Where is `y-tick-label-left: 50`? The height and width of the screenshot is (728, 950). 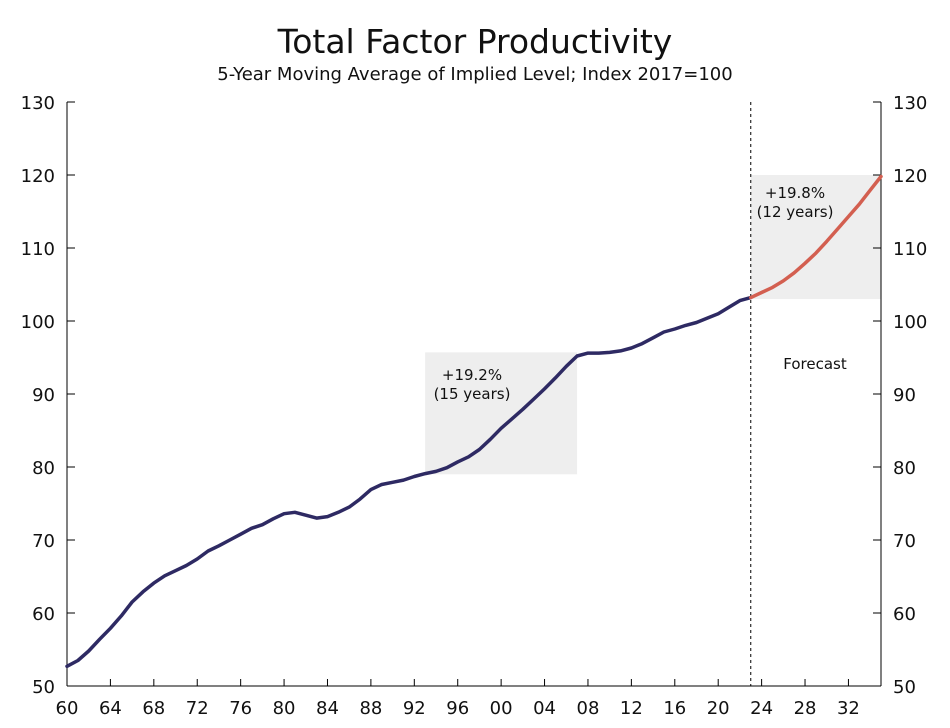 y-tick-label-left: 50 is located at coordinates (43, 687).